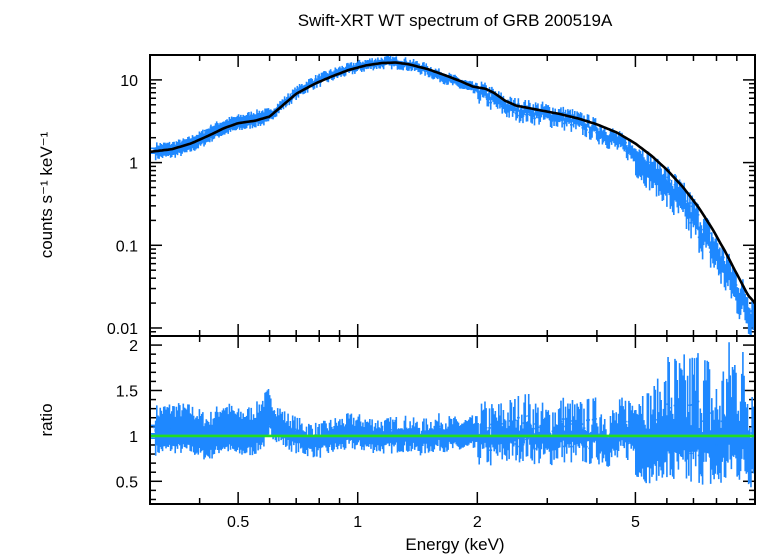  I want to click on ratio-y-axis-label: ratio, so click(46, 419).